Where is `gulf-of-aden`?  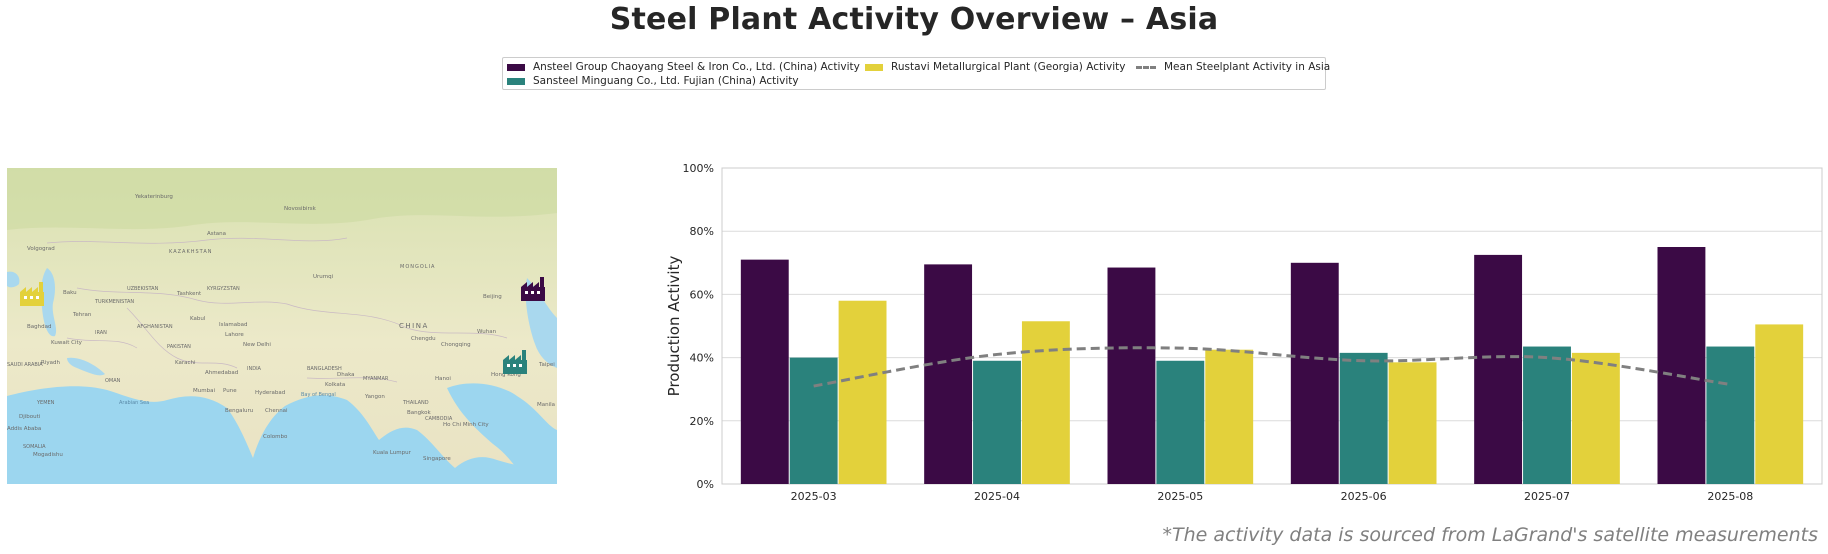 gulf-of-aden is located at coordinates (27, 414).